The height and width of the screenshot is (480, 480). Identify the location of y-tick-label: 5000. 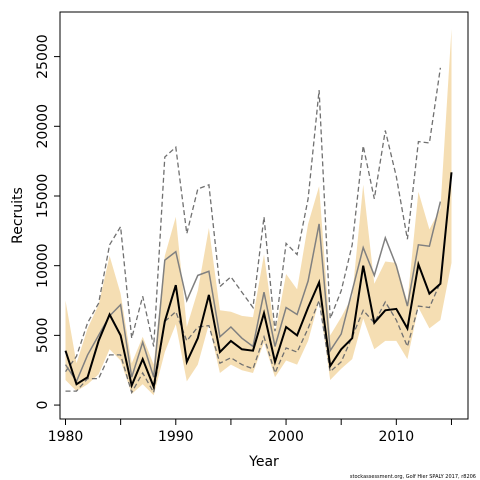
(43, 336).